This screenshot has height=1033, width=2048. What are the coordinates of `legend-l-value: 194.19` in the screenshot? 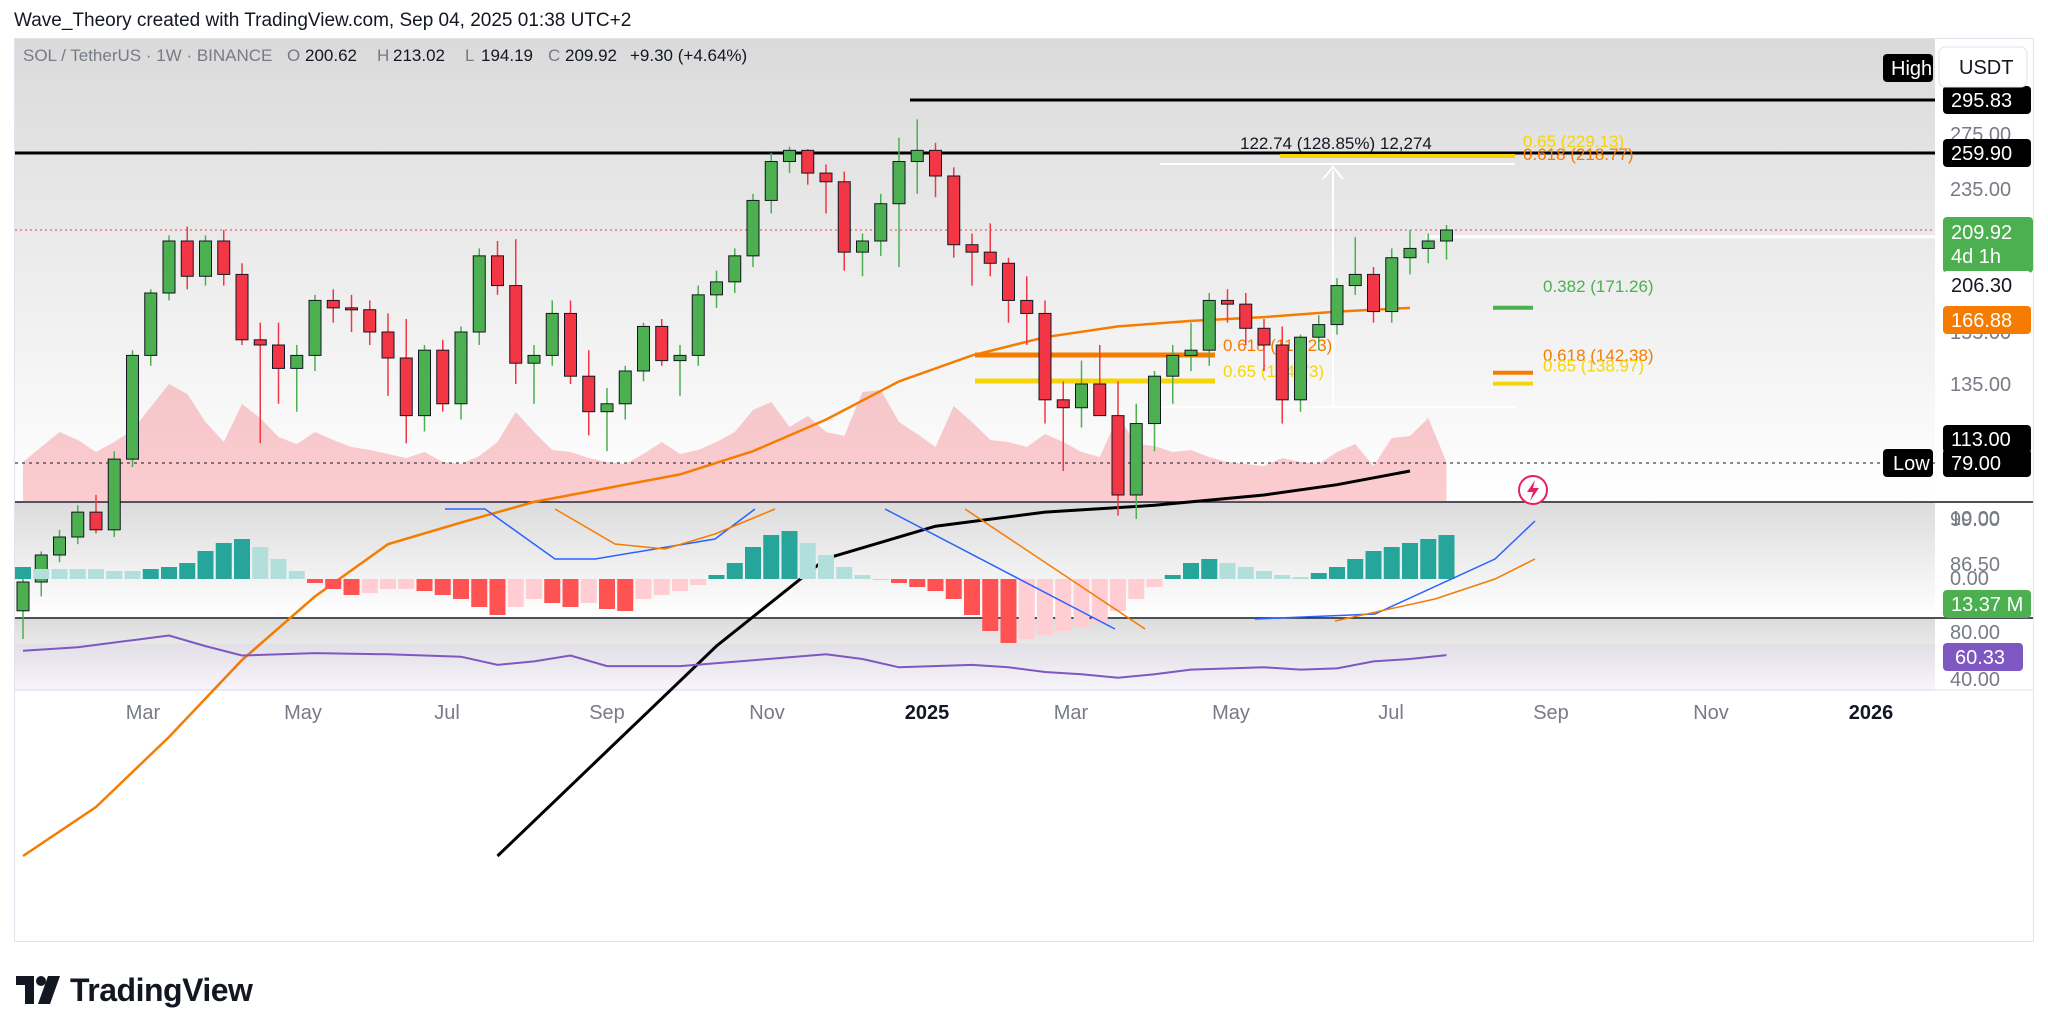 It's located at (507, 55).